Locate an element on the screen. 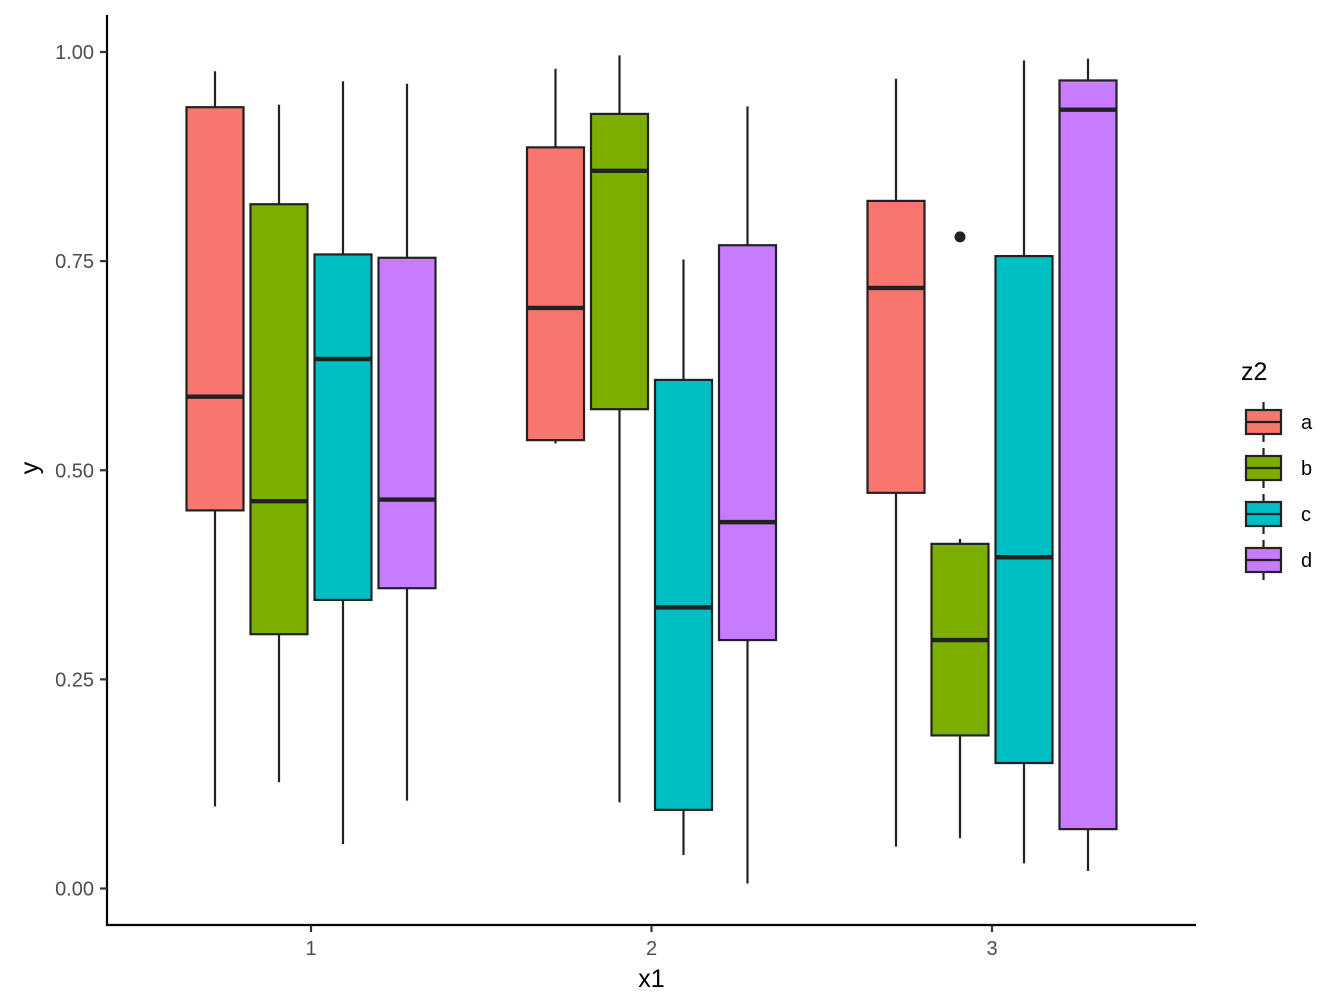 The image size is (1344, 1008). box-3-a is located at coordinates (896, 462).